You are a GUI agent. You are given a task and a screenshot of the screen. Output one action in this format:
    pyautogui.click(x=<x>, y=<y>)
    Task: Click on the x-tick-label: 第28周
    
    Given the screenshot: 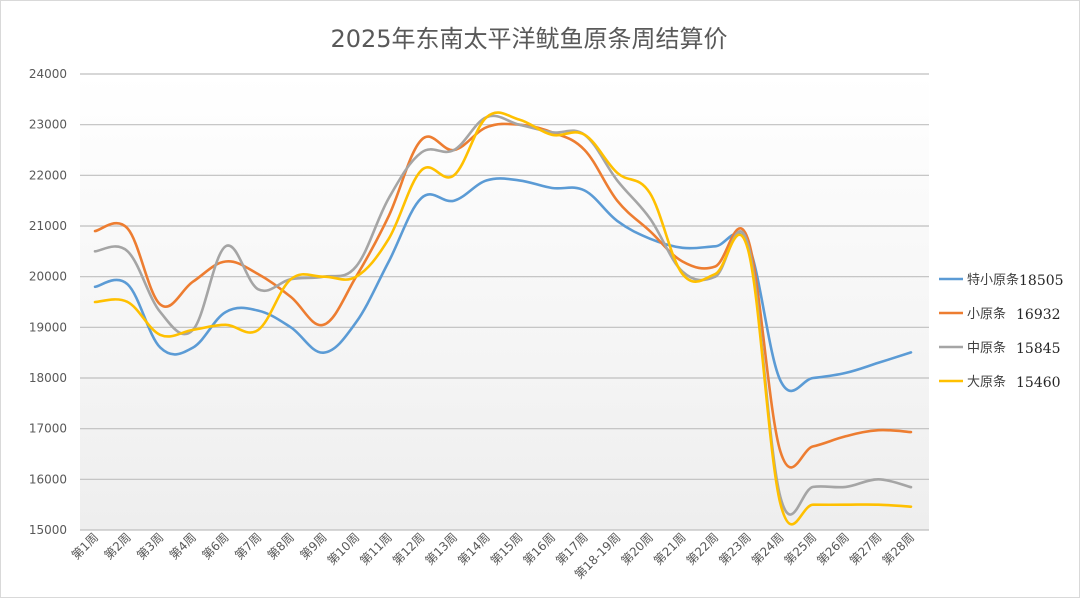 What is the action you would take?
    pyautogui.click(x=898, y=549)
    